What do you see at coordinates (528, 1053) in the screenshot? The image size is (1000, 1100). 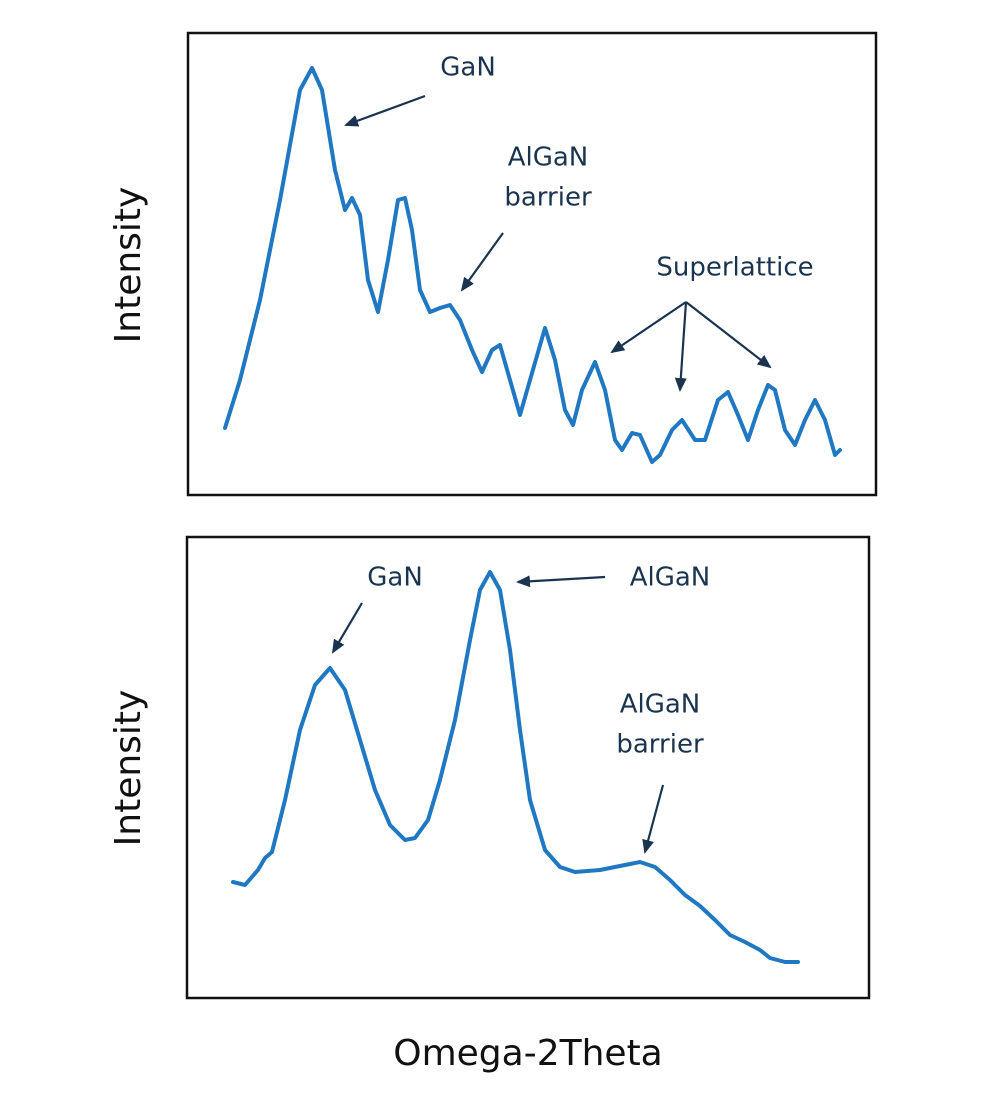 I see `x-axis-label: Omega-2Theta` at bounding box center [528, 1053].